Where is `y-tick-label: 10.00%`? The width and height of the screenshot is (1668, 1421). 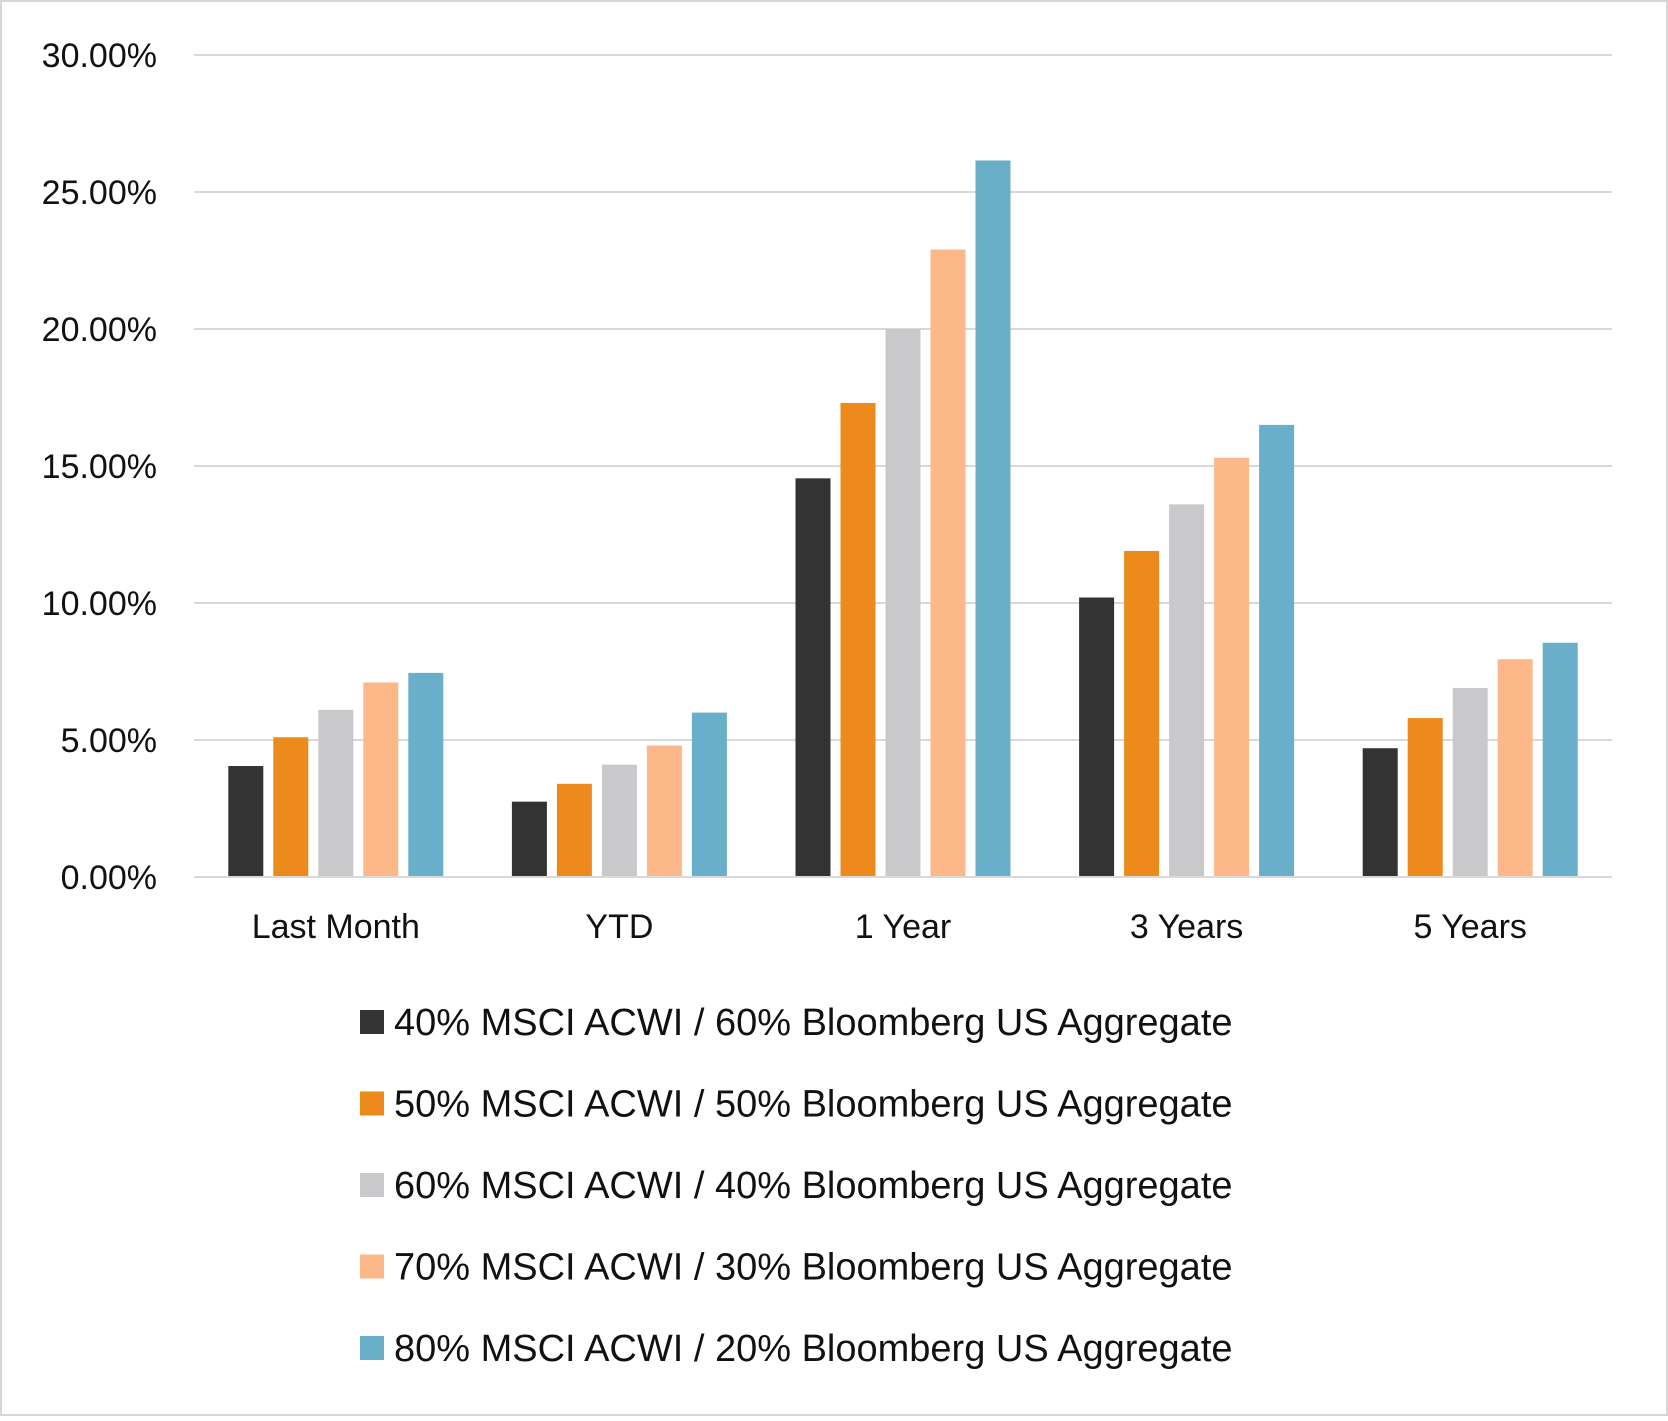
y-tick-label: 10.00% is located at coordinates (99, 604).